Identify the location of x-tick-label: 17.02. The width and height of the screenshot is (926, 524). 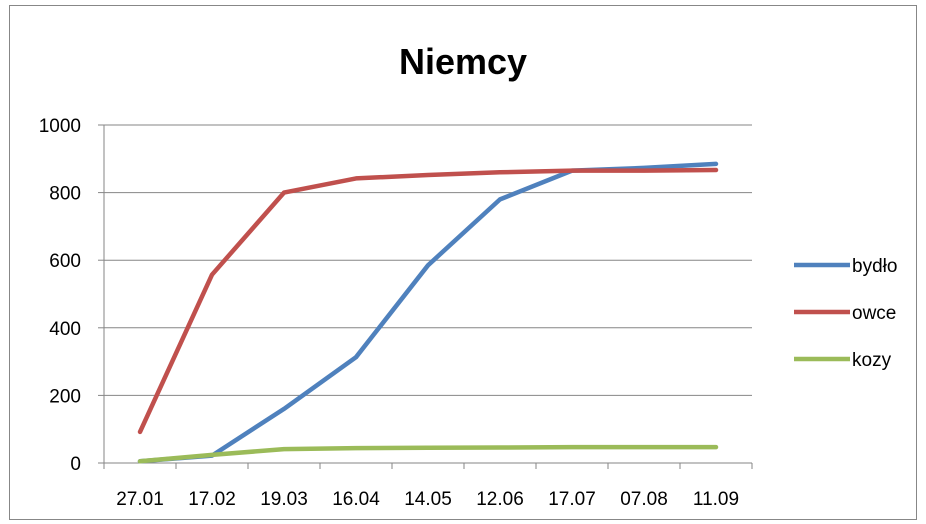
(212, 499).